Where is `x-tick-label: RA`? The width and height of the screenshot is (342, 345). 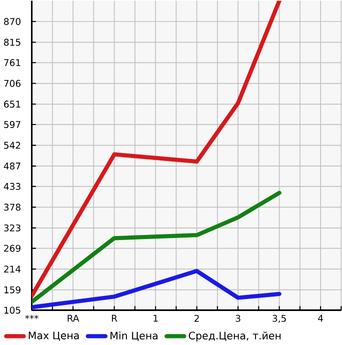 x-tick-label: RA is located at coordinates (74, 318).